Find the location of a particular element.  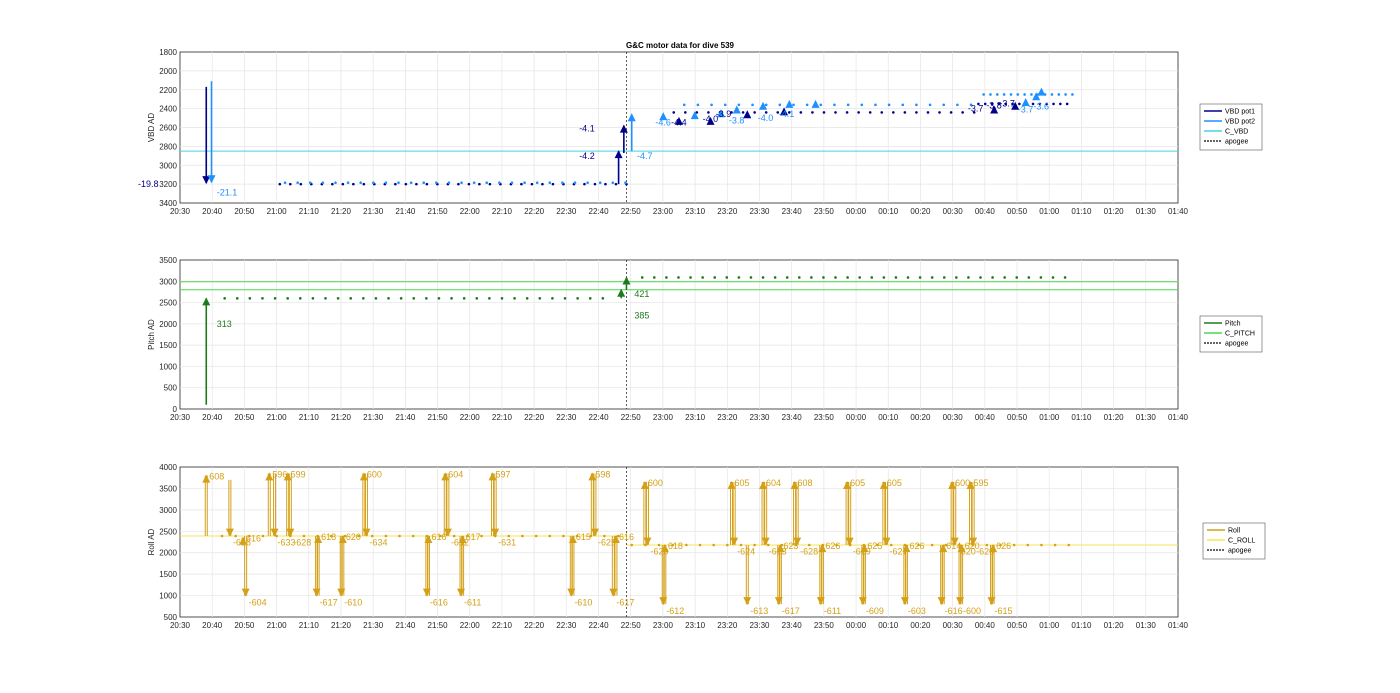

data-label: -4.1 is located at coordinates (587, 128).